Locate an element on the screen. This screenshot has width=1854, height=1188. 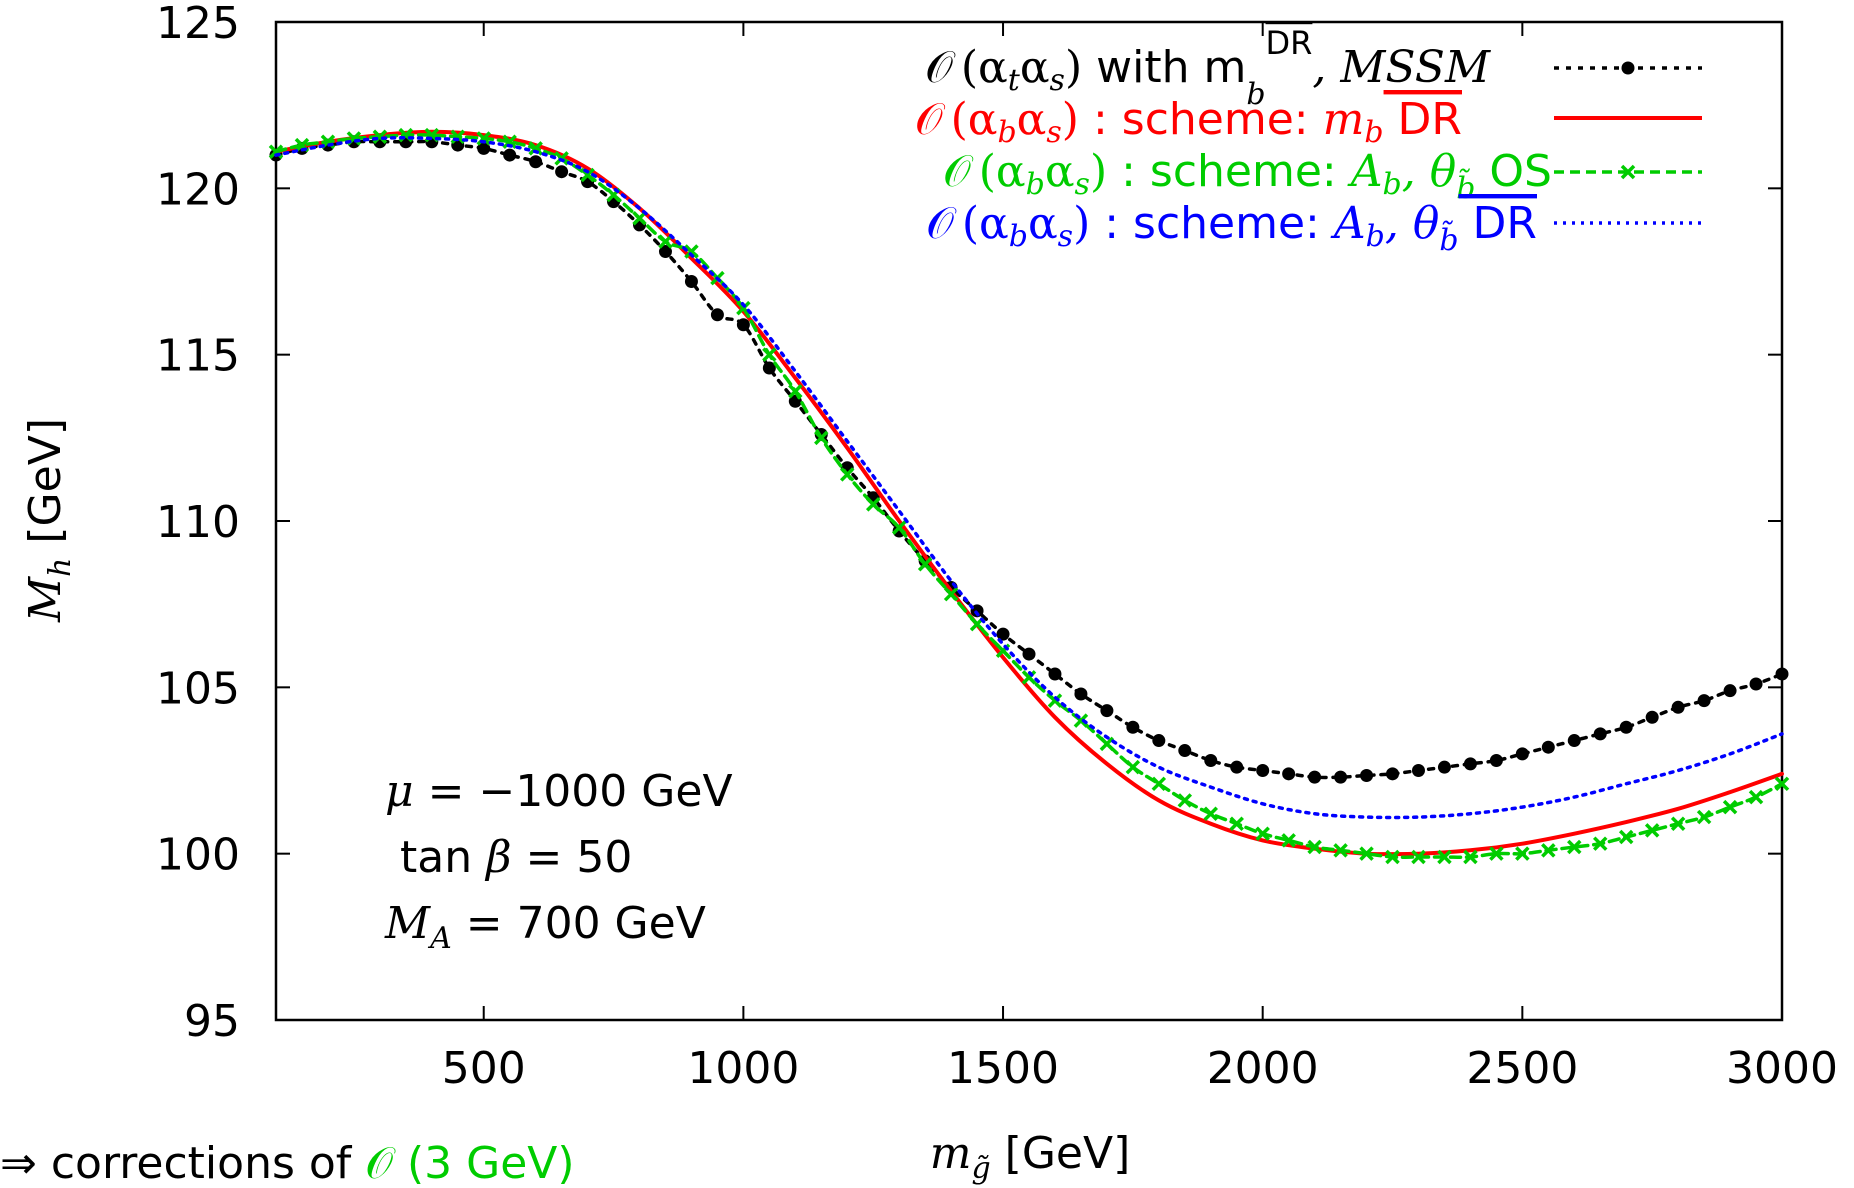
legend-label-1: 𝒪 (αtαs) with mbDR, MSSM is located at coordinates (1208, 68).